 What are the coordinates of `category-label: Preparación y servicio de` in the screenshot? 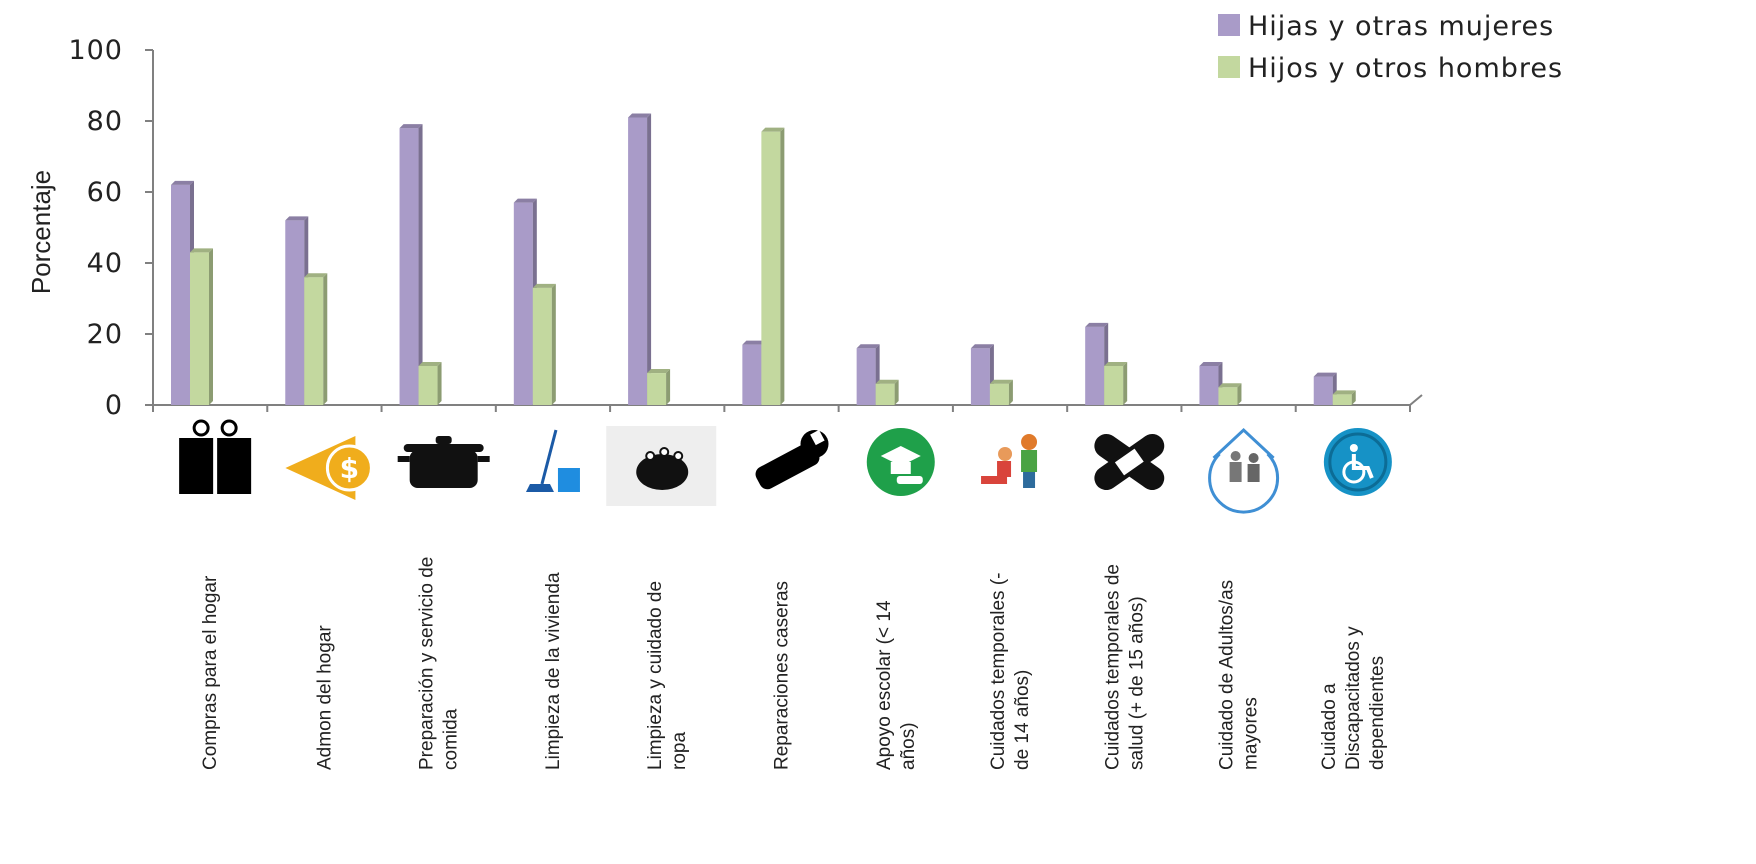 It's located at (427, 663).